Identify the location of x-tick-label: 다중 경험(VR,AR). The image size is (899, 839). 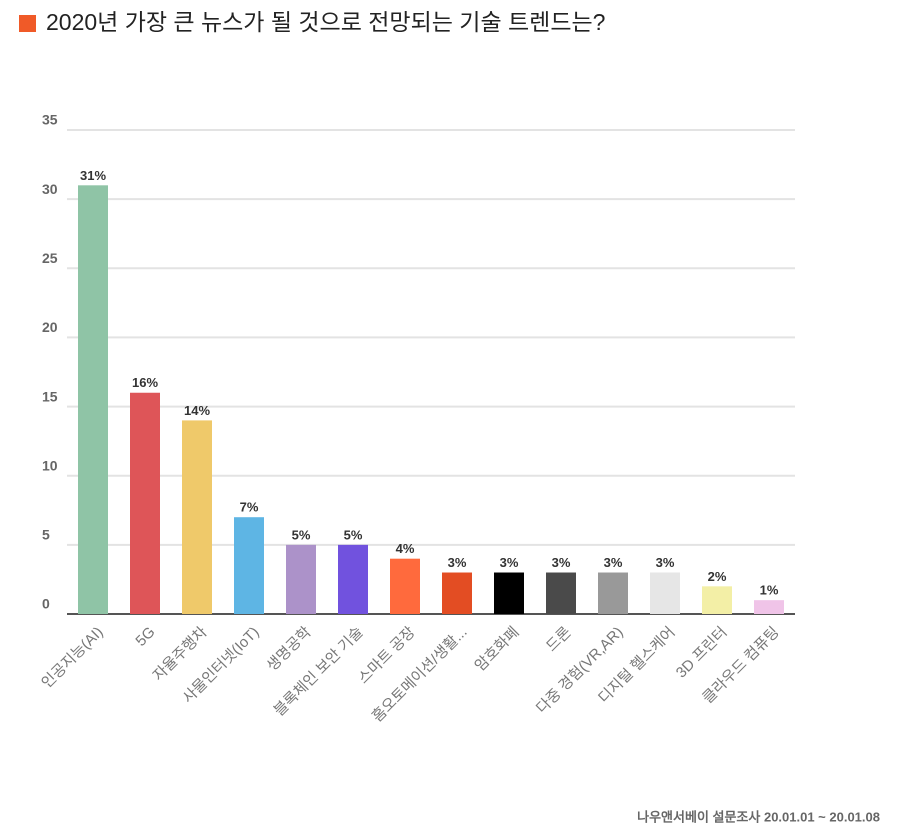
(579, 670).